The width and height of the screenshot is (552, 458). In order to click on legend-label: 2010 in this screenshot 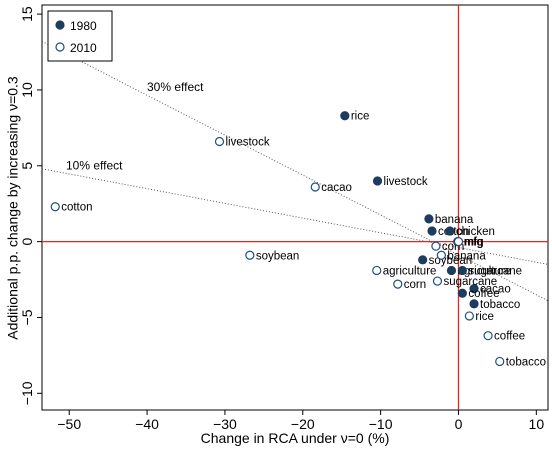, I will do `click(83, 48)`.